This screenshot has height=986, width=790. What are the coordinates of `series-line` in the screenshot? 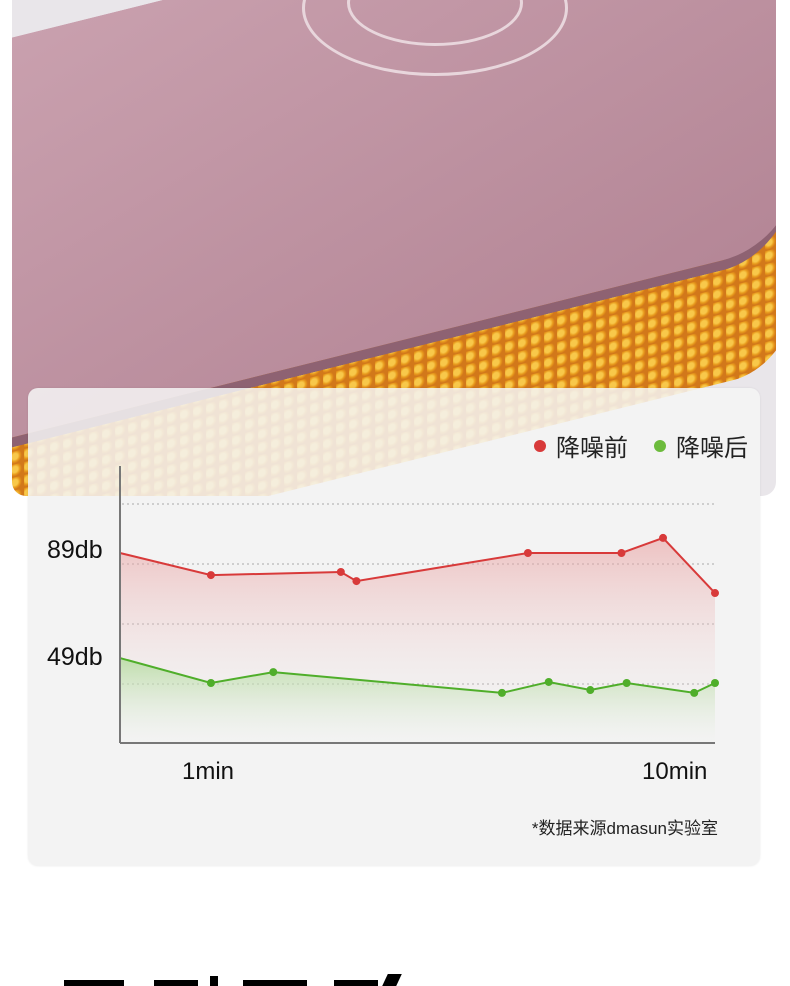 It's located at (417, 565).